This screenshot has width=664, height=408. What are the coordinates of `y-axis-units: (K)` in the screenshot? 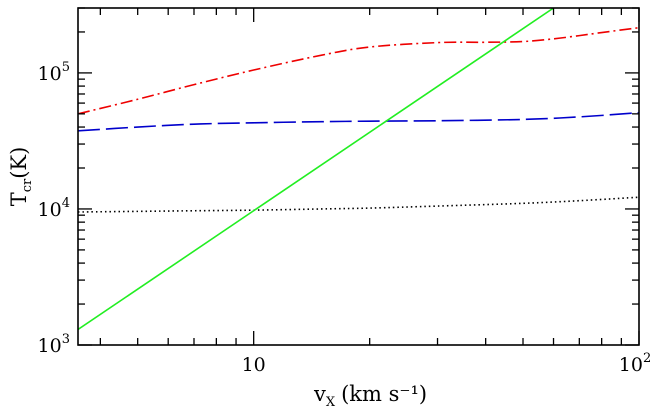 It's located at (19, 163).